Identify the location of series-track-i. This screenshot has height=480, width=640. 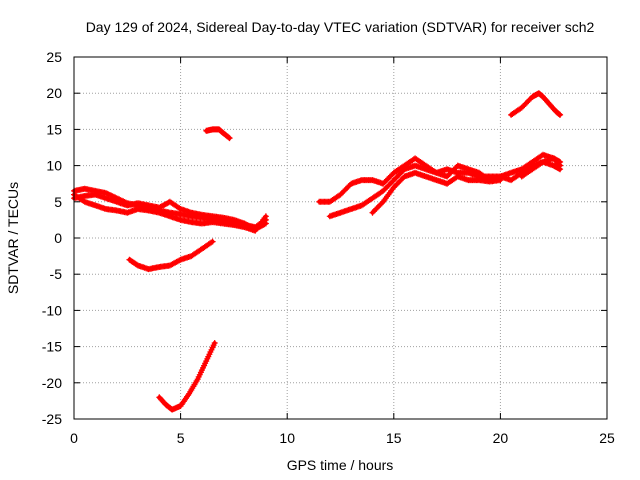
(436, 192).